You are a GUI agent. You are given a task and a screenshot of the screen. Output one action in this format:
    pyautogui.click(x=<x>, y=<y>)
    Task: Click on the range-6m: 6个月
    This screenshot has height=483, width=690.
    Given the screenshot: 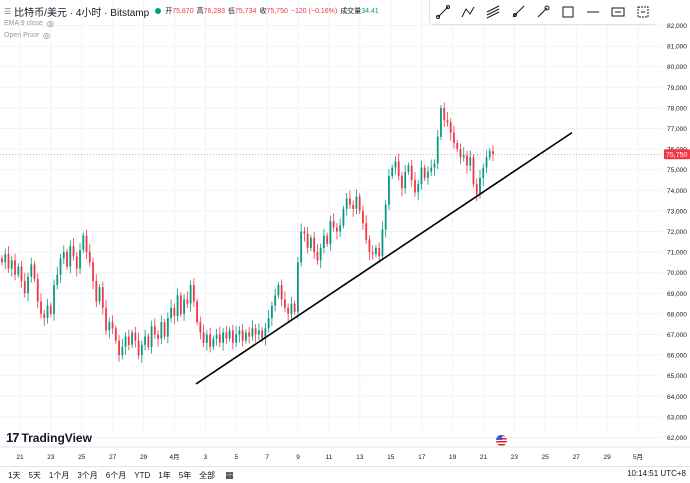 What is the action you would take?
    pyautogui.click(x=116, y=475)
    